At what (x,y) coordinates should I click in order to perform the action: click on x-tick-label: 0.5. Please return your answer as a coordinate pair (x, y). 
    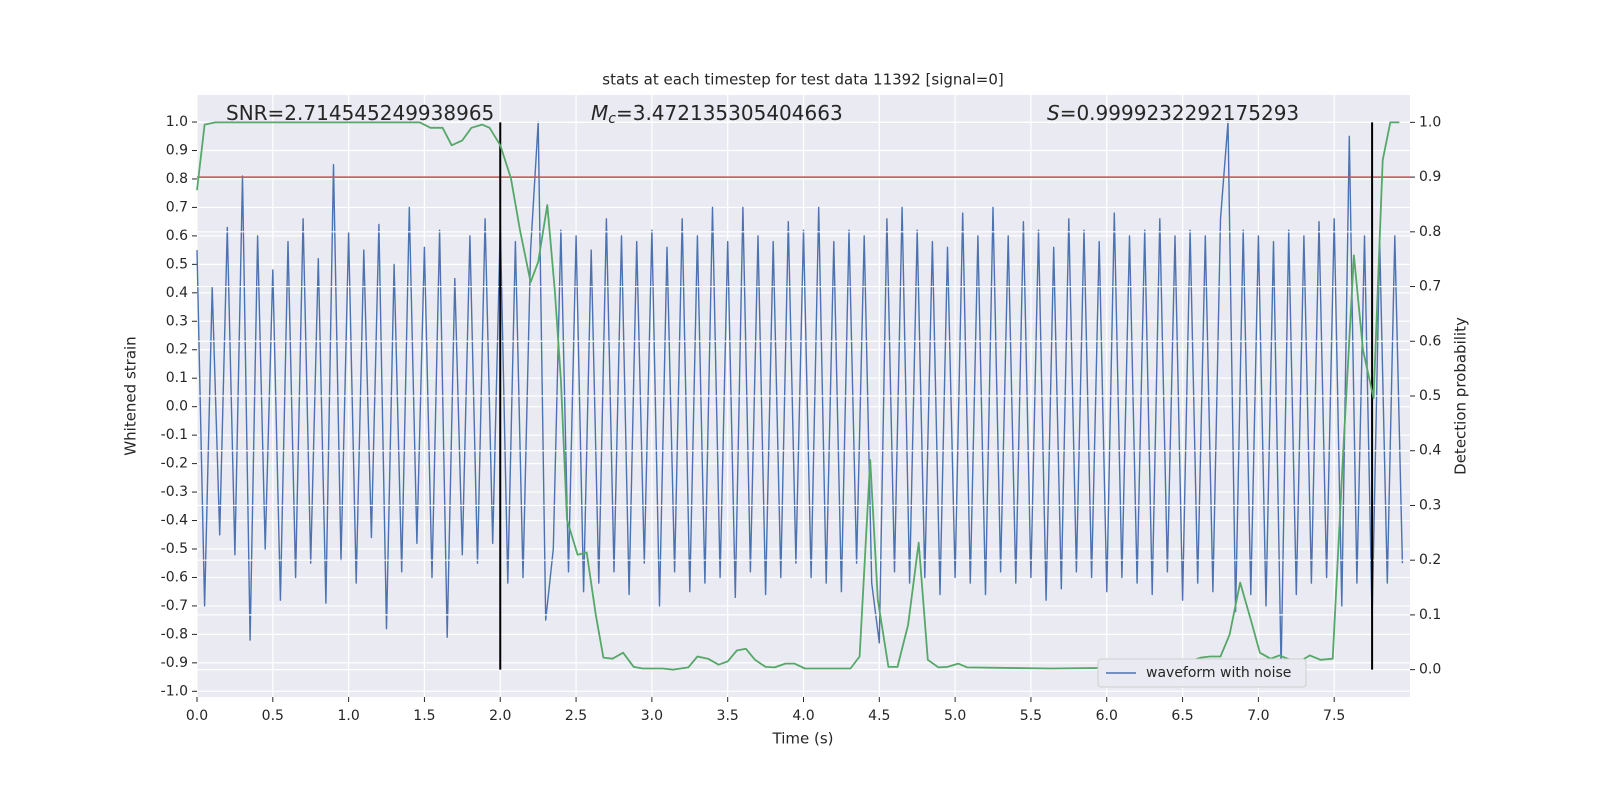
    Looking at the image, I should click on (273, 716).